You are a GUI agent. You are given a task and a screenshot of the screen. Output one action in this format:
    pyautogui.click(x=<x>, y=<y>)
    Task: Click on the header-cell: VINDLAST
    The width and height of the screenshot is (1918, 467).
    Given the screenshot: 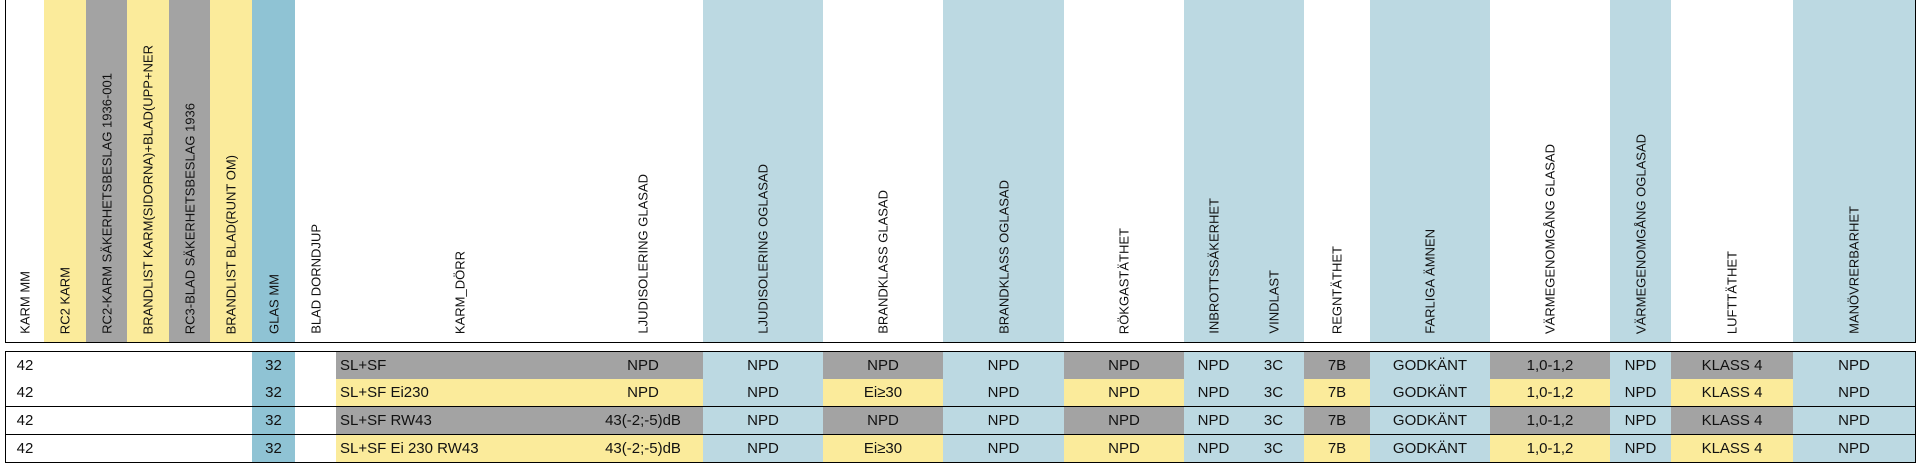 What is the action you would take?
    pyautogui.click(x=1274, y=171)
    